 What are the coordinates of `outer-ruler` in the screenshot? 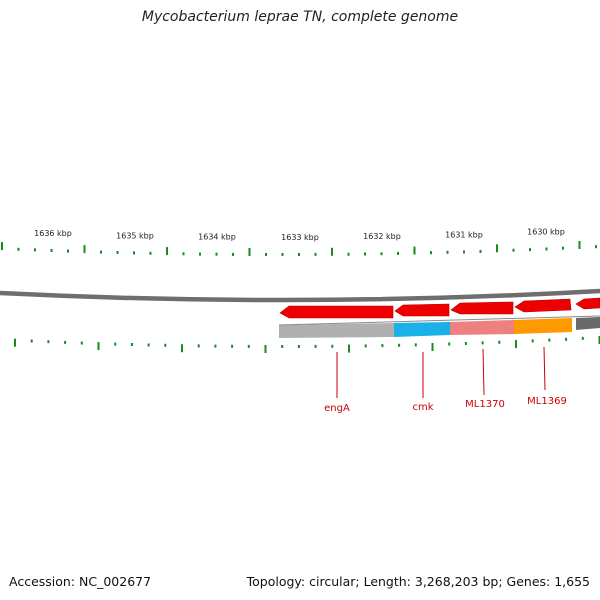 It's located at (299, 248).